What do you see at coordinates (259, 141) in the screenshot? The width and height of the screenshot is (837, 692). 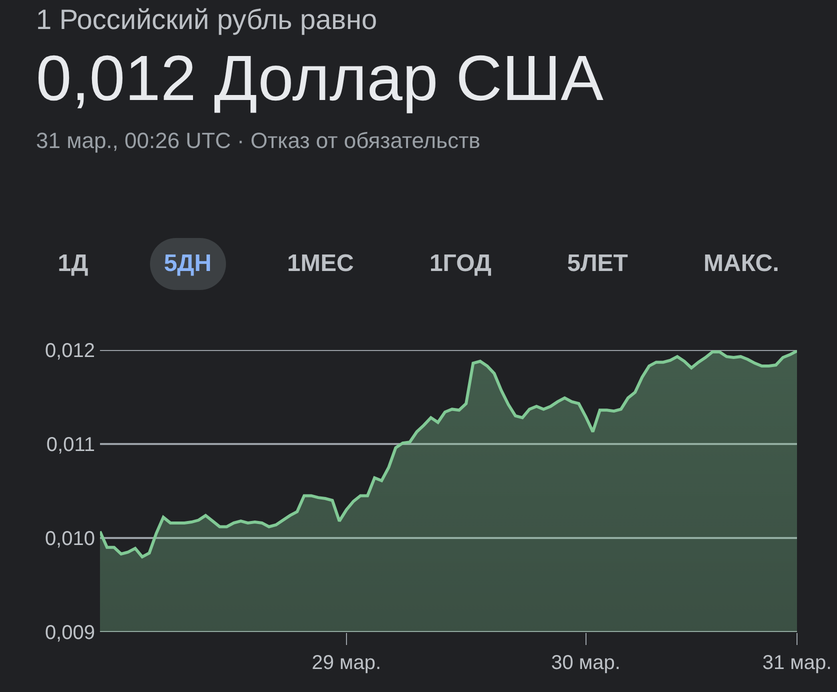 I see `text: 31 мар., 00:26 UTC · Отказ от обязательств` at bounding box center [259, 141].